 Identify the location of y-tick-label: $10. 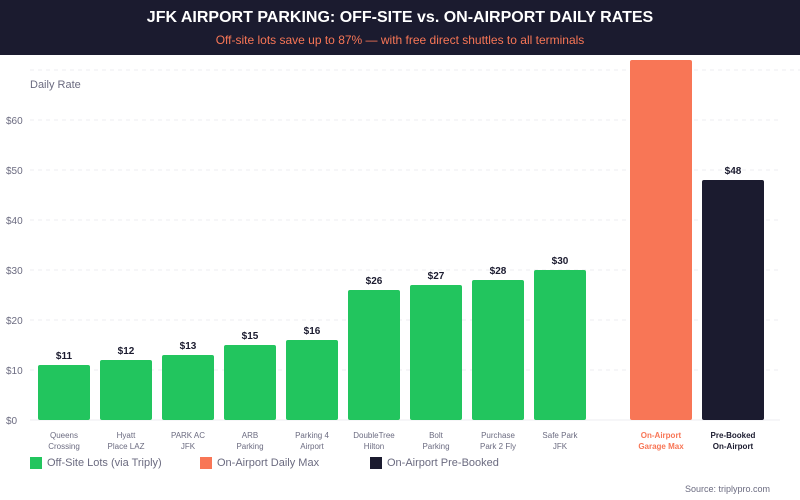
(14, 371).